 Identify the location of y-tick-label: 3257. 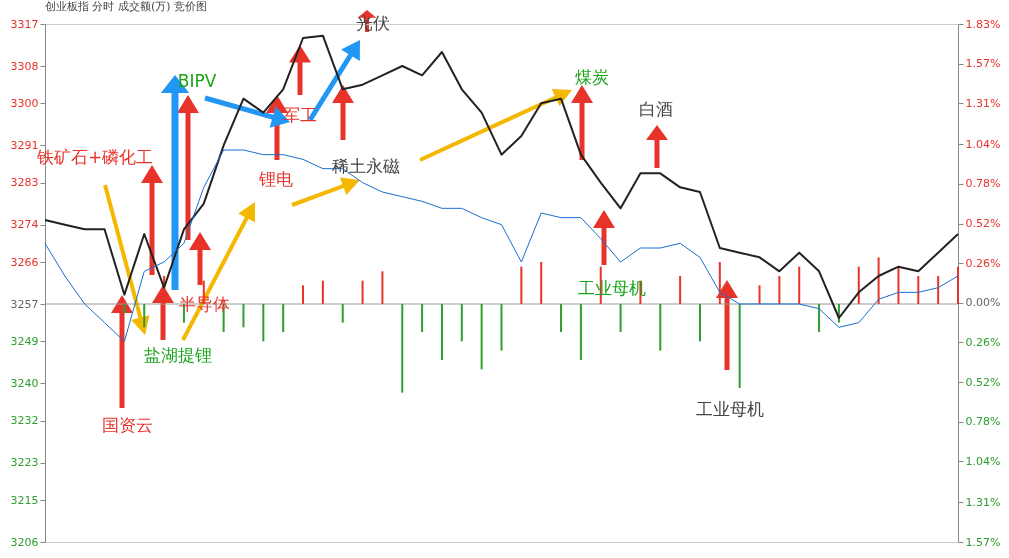
(24, 304).